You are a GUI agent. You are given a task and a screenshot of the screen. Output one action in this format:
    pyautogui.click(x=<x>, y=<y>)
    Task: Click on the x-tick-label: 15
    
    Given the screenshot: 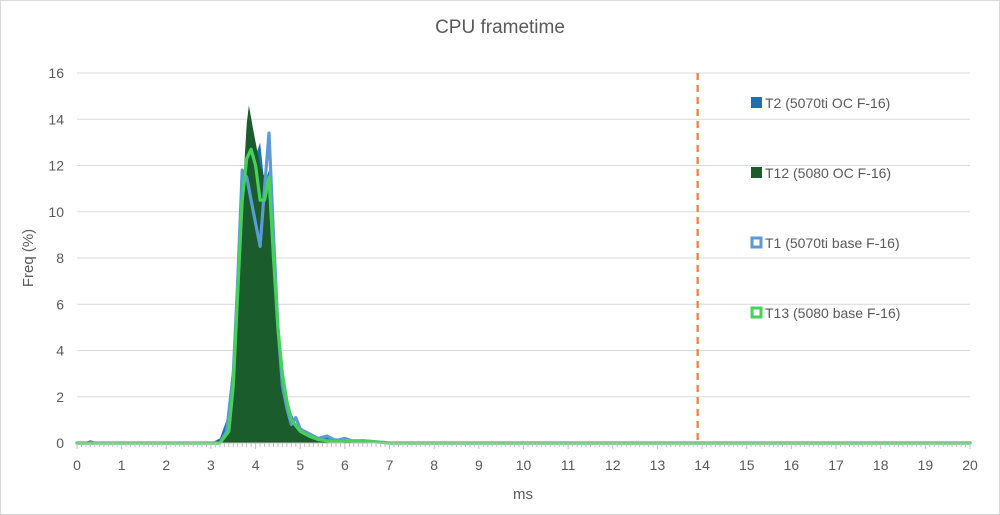 What is the action you would take?
    pyautogui.click(x=747, y=465)
    